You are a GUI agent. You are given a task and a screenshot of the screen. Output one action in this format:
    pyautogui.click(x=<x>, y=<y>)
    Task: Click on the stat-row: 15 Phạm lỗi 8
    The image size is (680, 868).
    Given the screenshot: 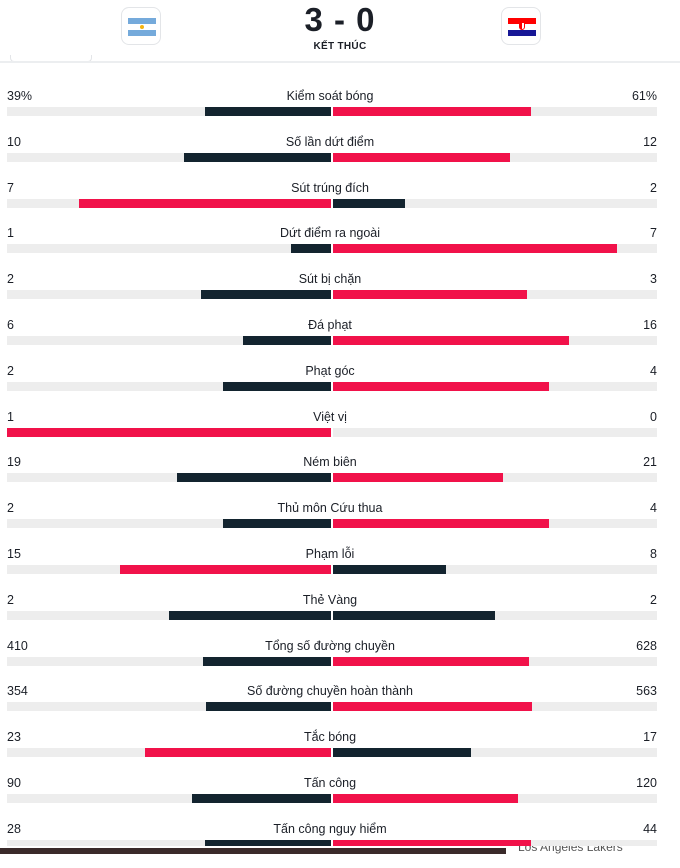 What is the action you would take?
    pyautogui.click(x=340, y=570)
    